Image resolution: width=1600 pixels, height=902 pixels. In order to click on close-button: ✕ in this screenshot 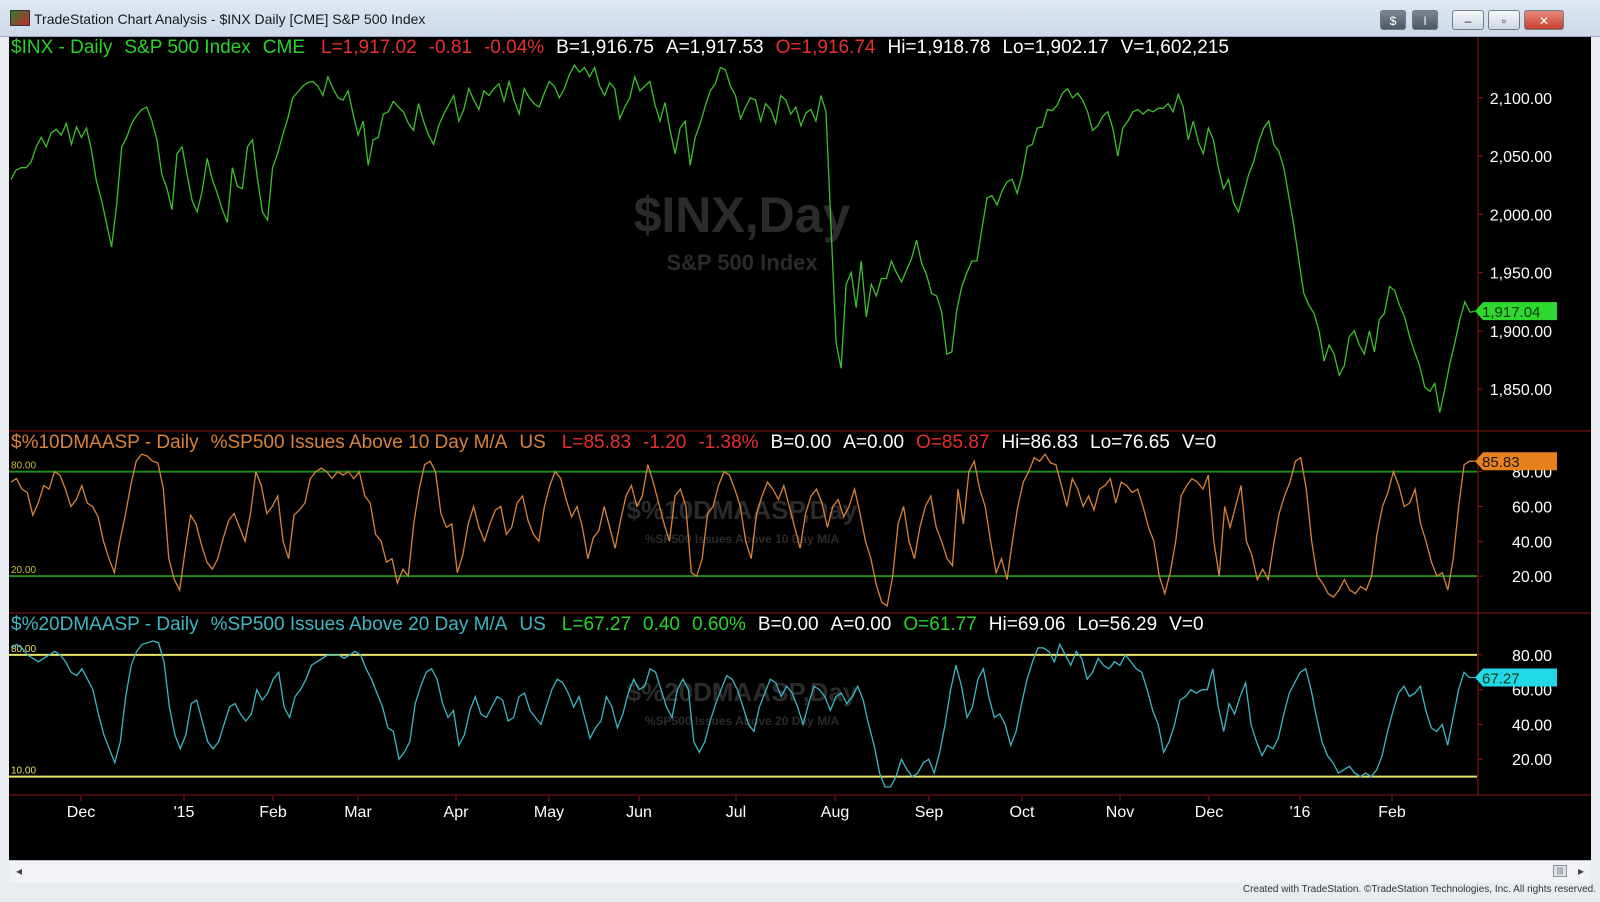, I will do `click(1544, 20)`.